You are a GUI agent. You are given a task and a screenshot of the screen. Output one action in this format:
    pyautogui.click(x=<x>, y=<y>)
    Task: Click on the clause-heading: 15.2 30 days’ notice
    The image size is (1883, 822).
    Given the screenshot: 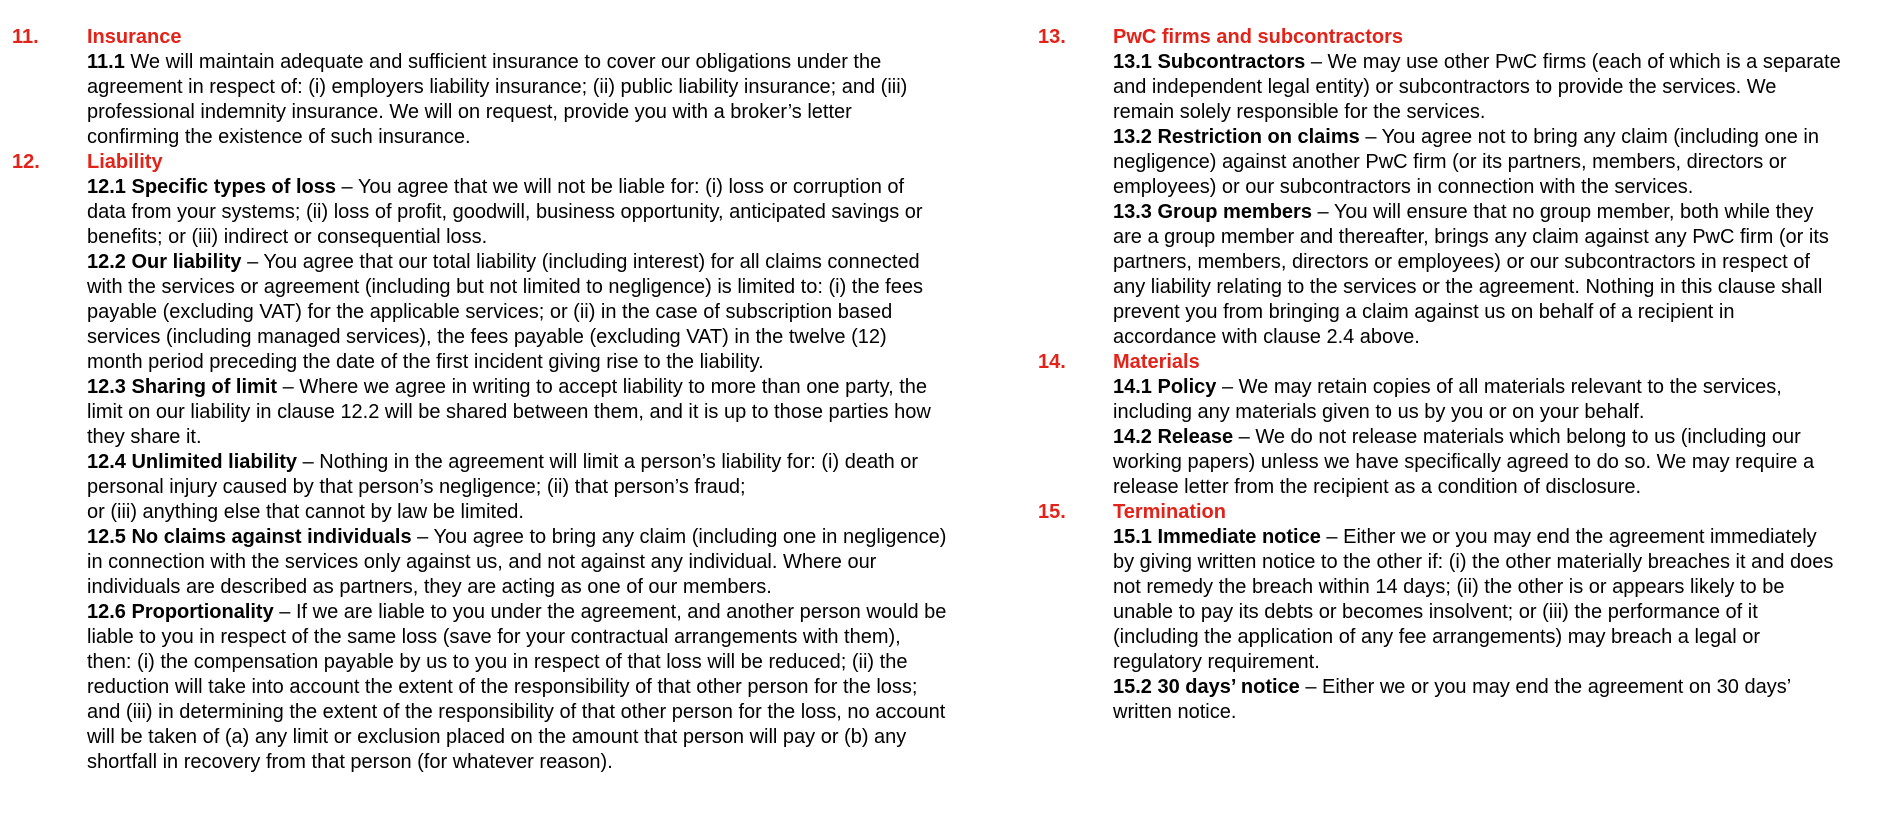 What is the action you would take?
    pyautogui.click(x=1206, y=687)
    